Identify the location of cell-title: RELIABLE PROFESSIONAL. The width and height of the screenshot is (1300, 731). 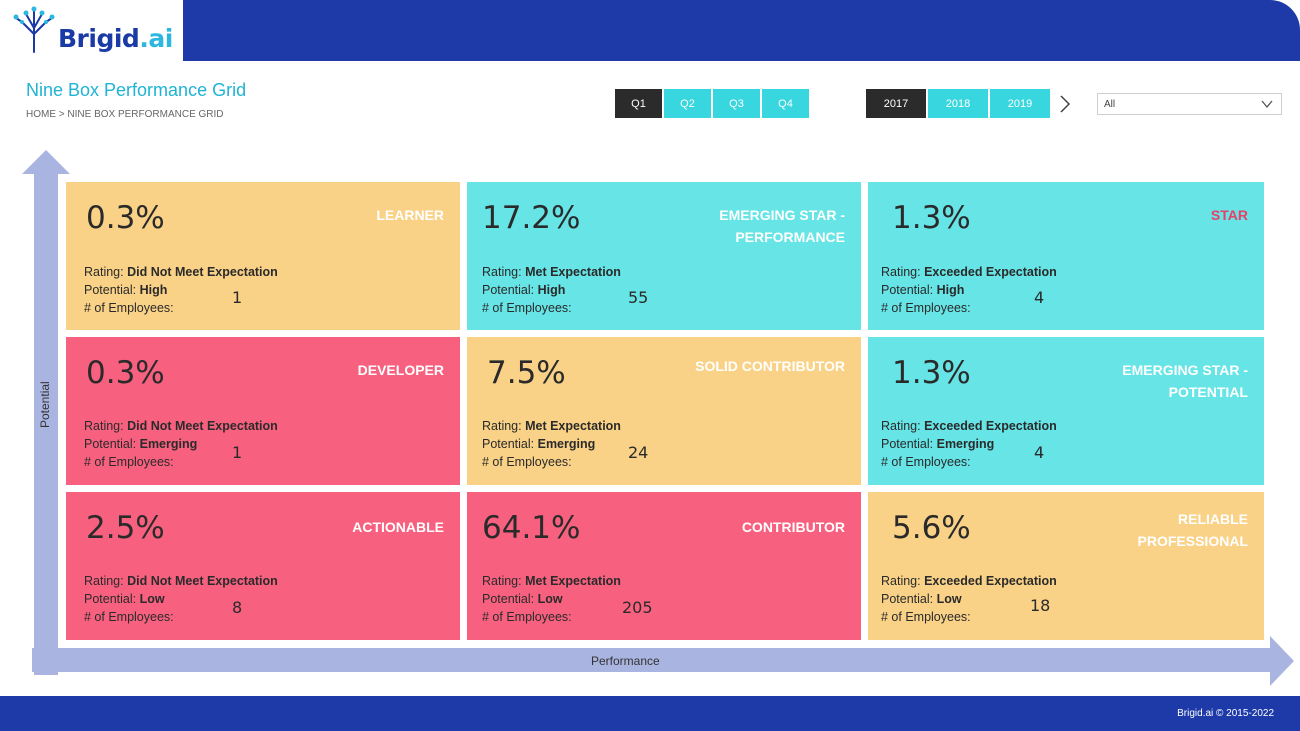
(1133, 530).